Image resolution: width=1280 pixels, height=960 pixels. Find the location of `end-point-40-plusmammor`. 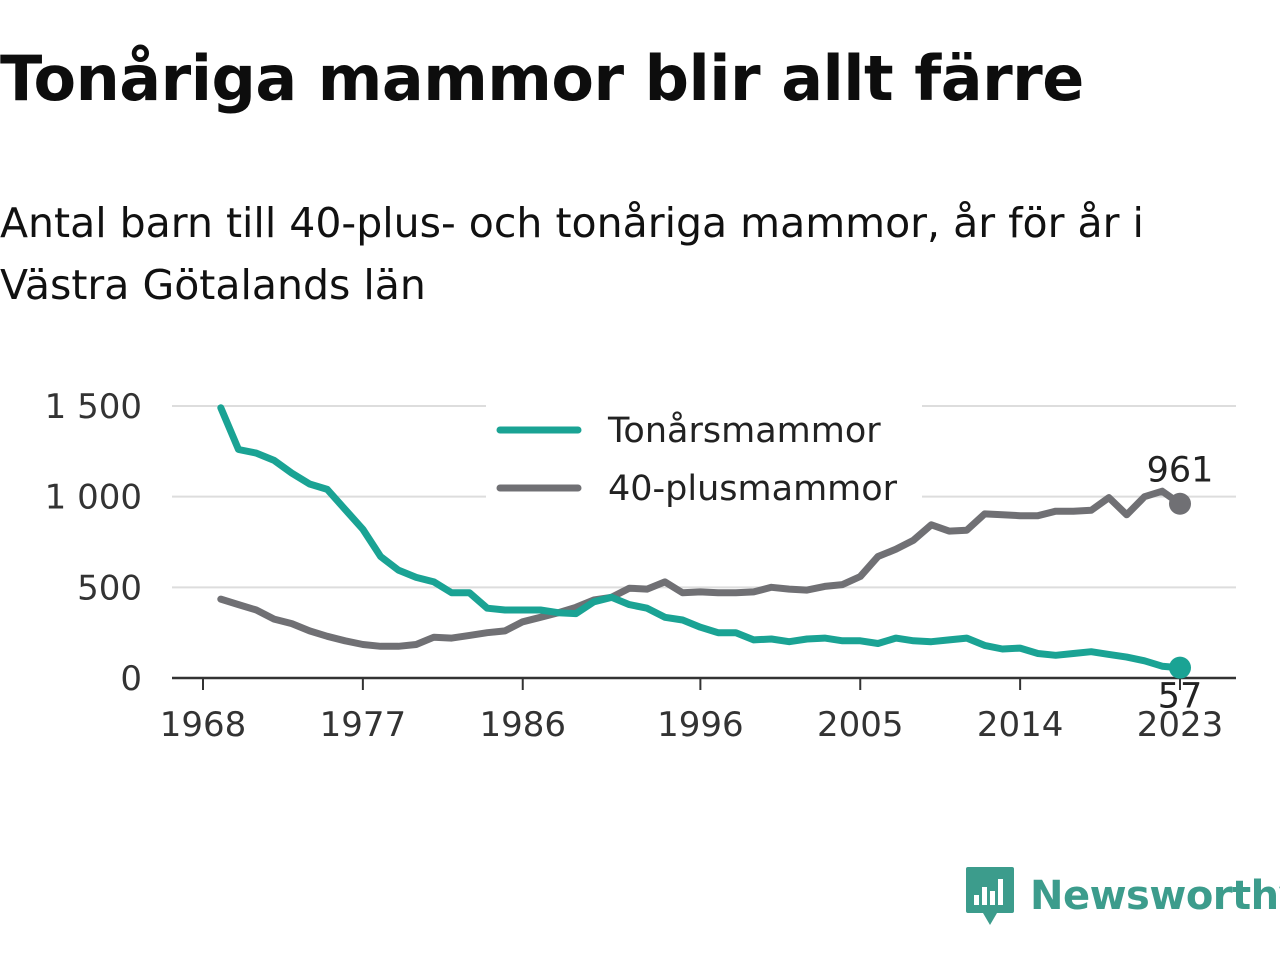

end-point-40-plusmammor is located at coordinates (1180, 503).